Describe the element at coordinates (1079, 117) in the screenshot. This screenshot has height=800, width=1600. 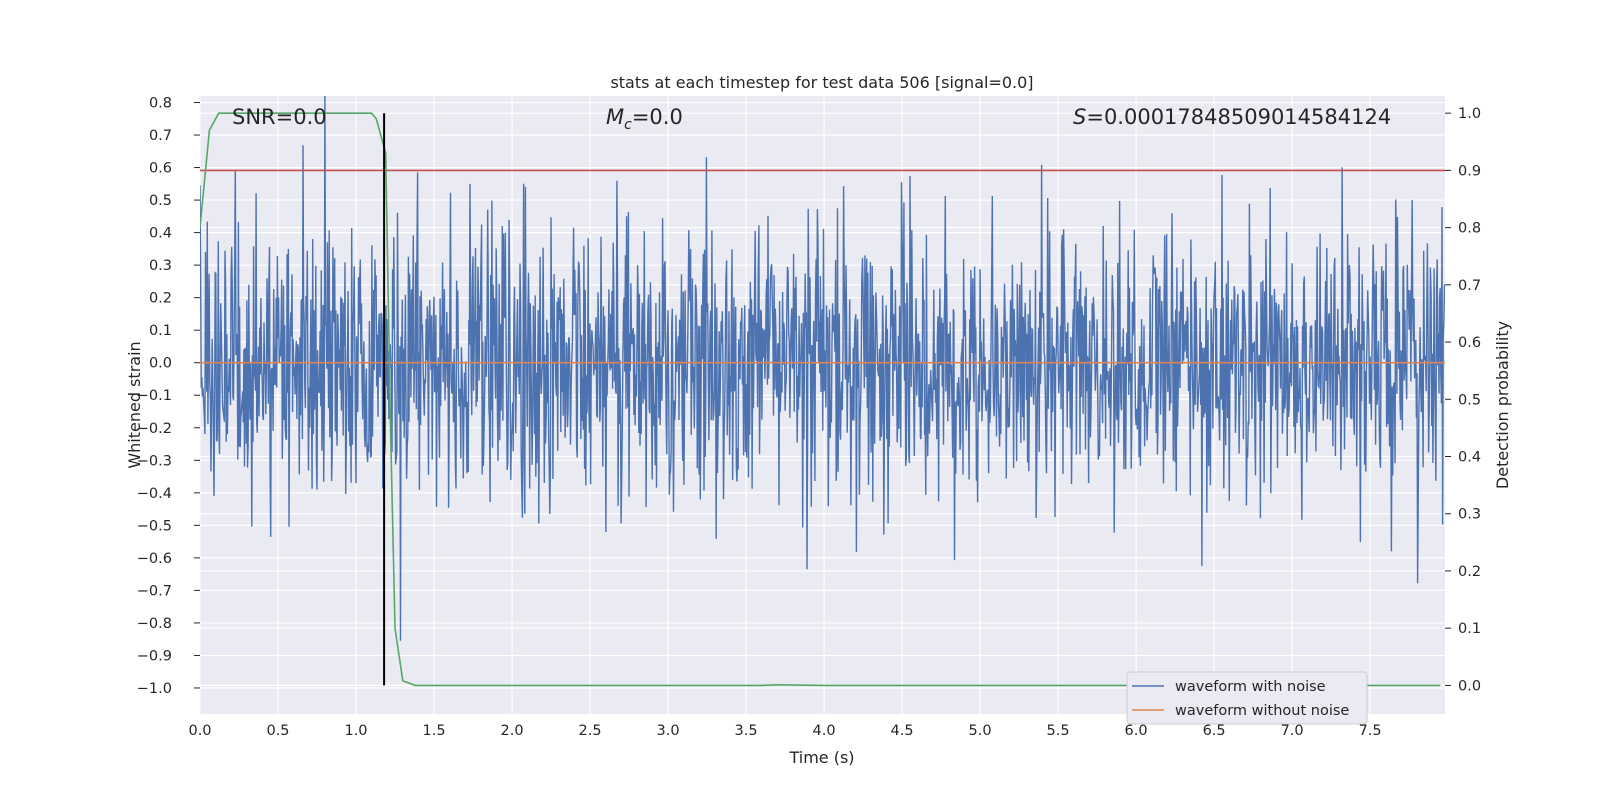
I see `s-symbol: S` at that location.